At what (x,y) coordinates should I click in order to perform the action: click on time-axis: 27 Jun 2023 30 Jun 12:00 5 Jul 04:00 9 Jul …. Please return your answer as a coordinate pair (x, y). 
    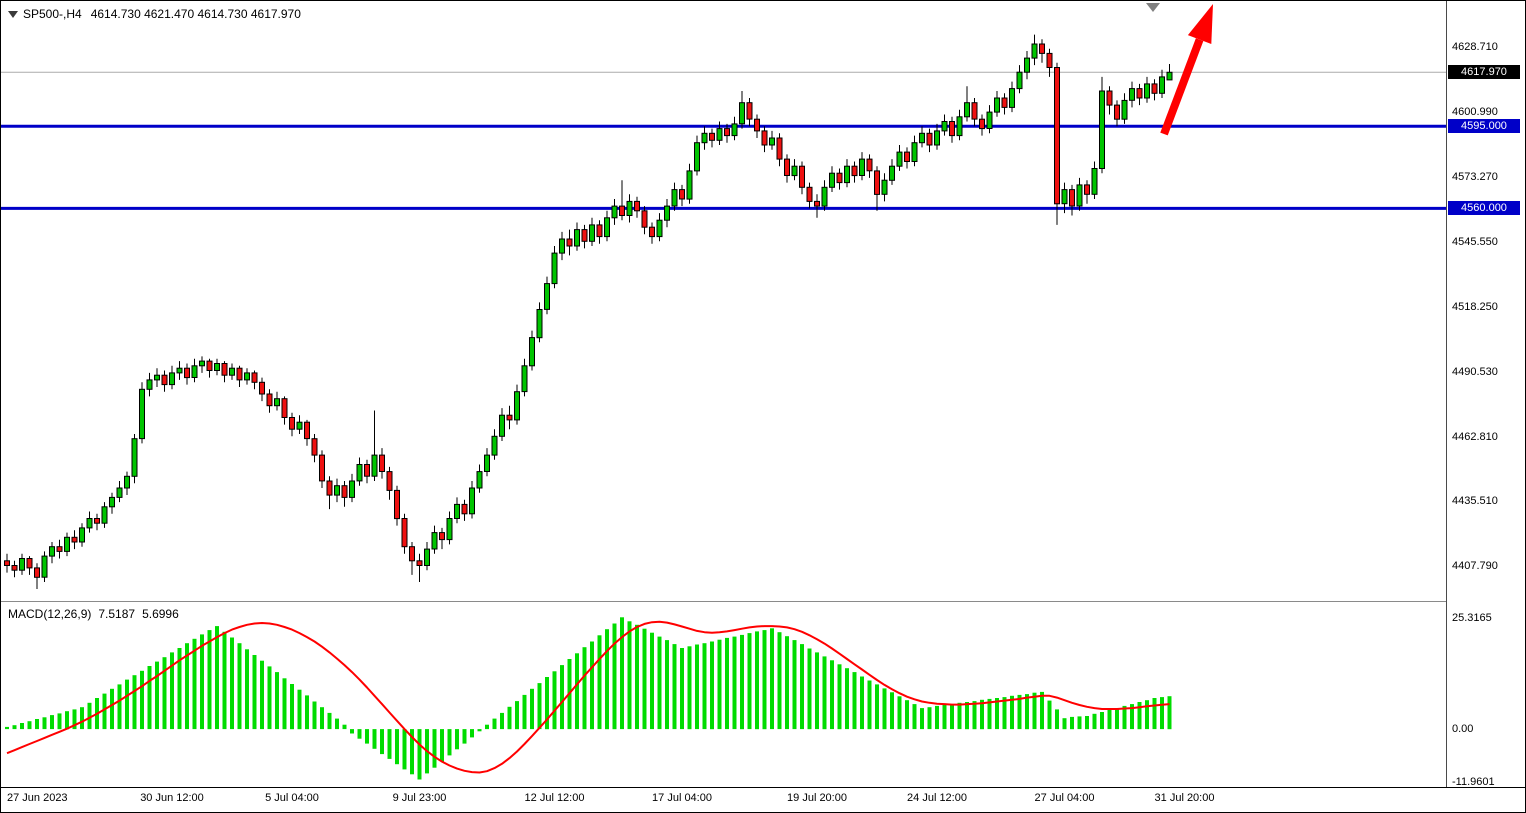
    Looking at the image, I should click on (763, 800).